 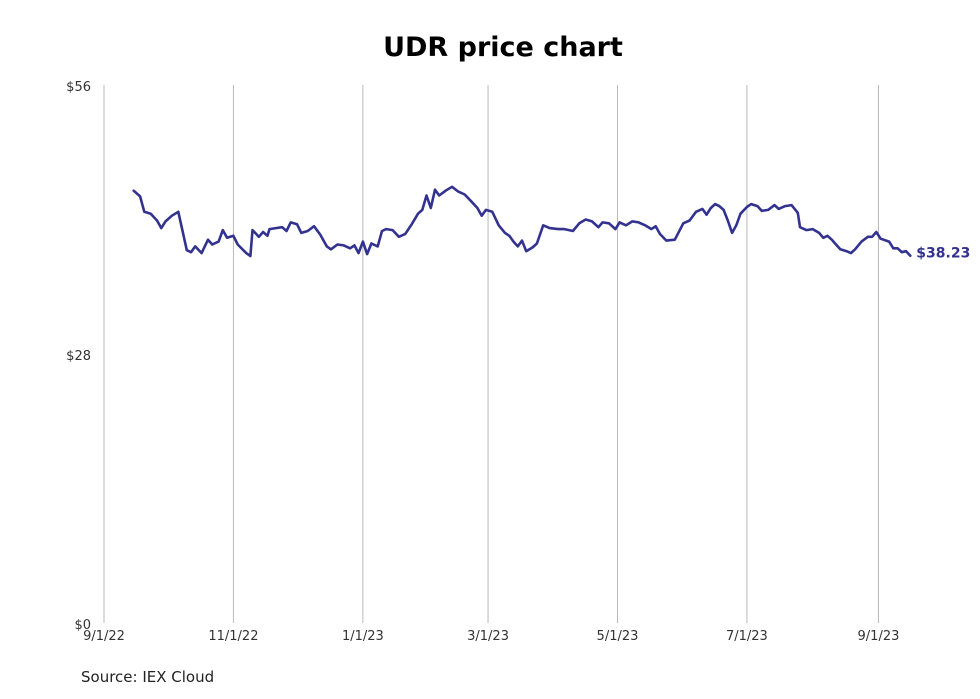 I want to click on x-tick-label: 3/1/23, so click(x=488, y=636).